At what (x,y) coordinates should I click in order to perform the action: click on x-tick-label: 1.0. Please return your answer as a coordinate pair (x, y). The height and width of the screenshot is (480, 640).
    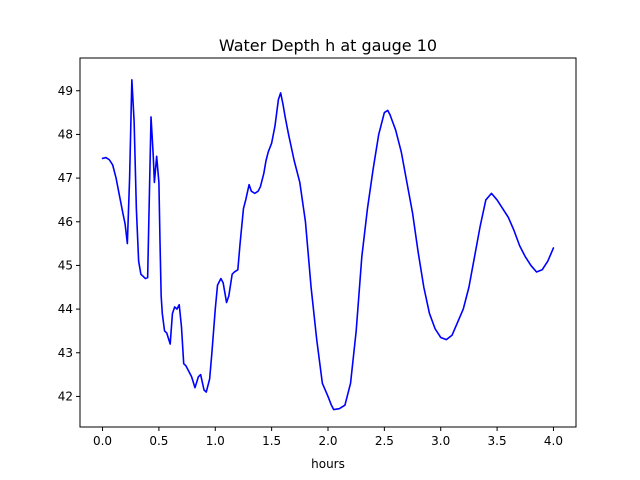
    Looking at the image, I should click on (215, 441).